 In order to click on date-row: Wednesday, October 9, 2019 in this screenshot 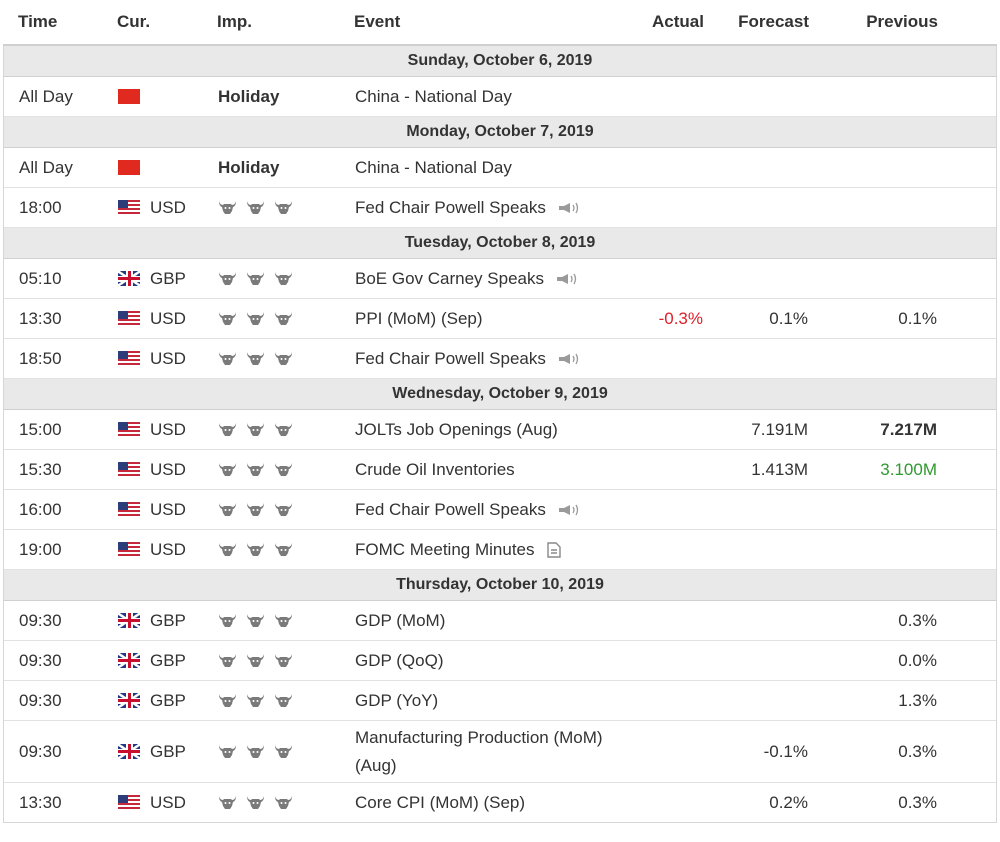, I will do `click(500, 394)`.